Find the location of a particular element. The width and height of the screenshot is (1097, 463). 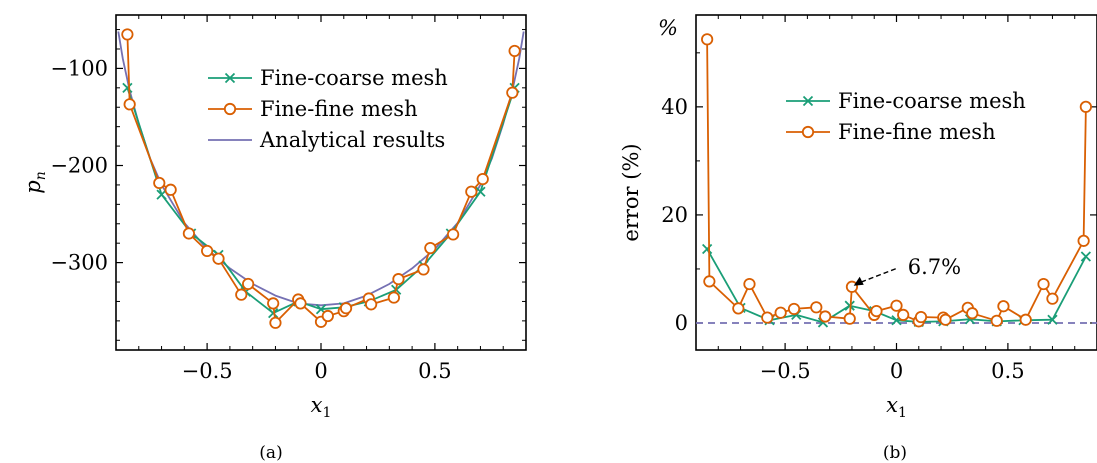

y-tick-label: −300 is located at coordinates (79, 263).